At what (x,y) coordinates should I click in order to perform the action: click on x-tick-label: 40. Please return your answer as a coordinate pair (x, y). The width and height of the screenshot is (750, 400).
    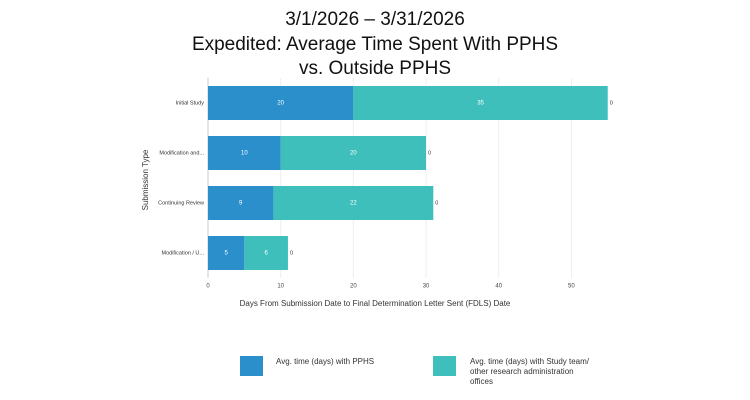
    Looking at the image, I should click on (498, 287).